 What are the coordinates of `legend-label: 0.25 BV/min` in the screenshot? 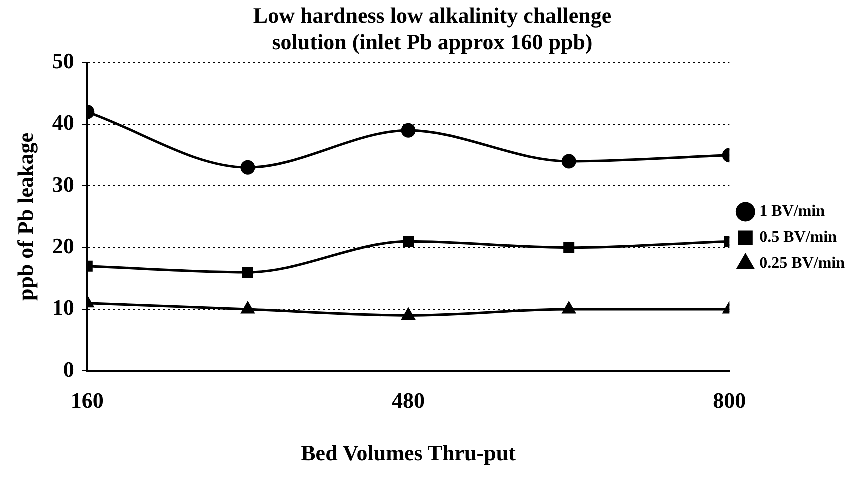 It's located at (803, 263).